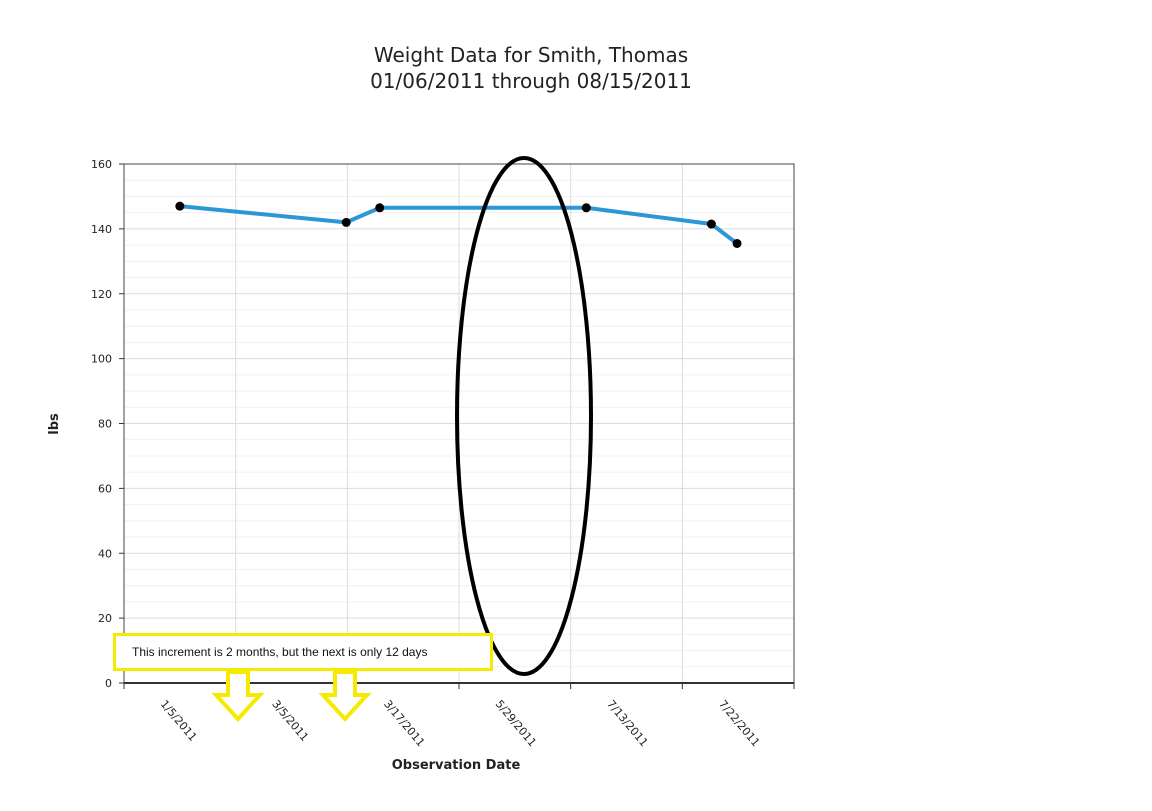  I want to click on y-tick-label: 100, so click(101, 359).